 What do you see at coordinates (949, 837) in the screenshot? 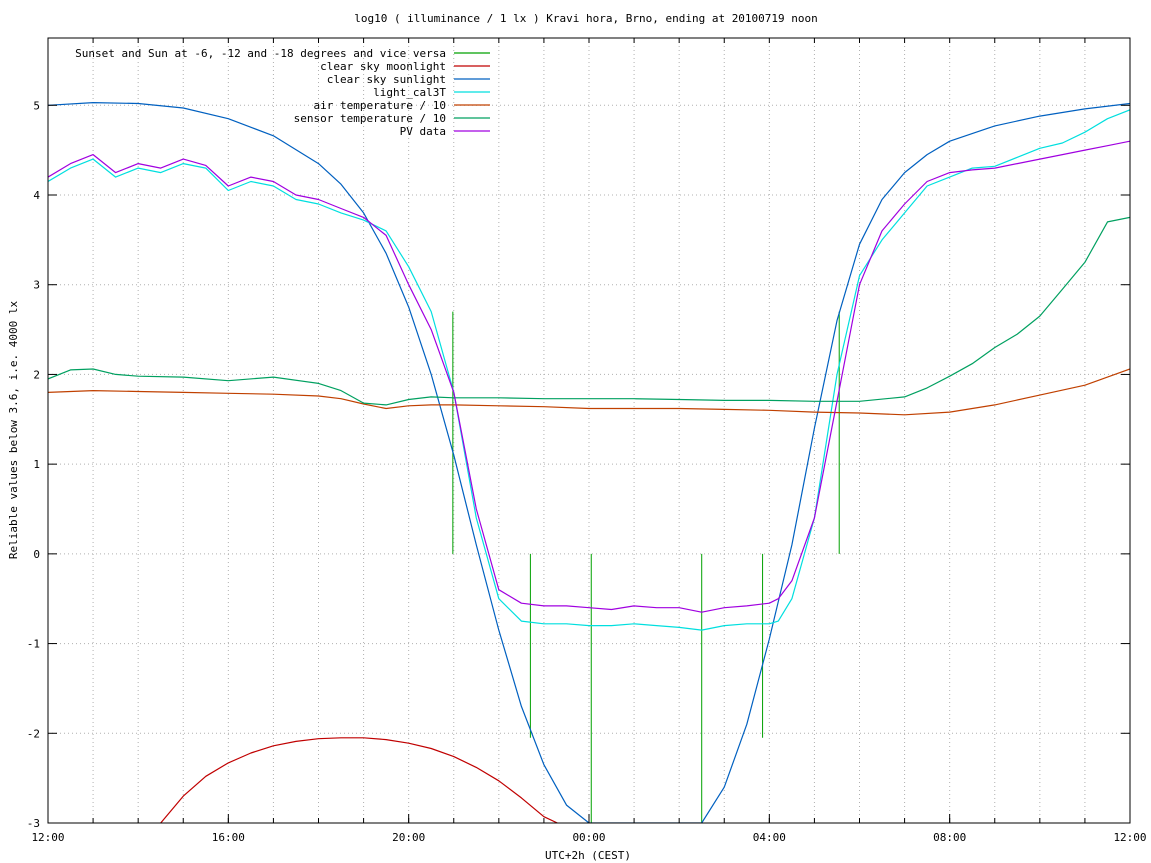
I see `x-tick-label: 08:00` at bounding box center [949, 837].